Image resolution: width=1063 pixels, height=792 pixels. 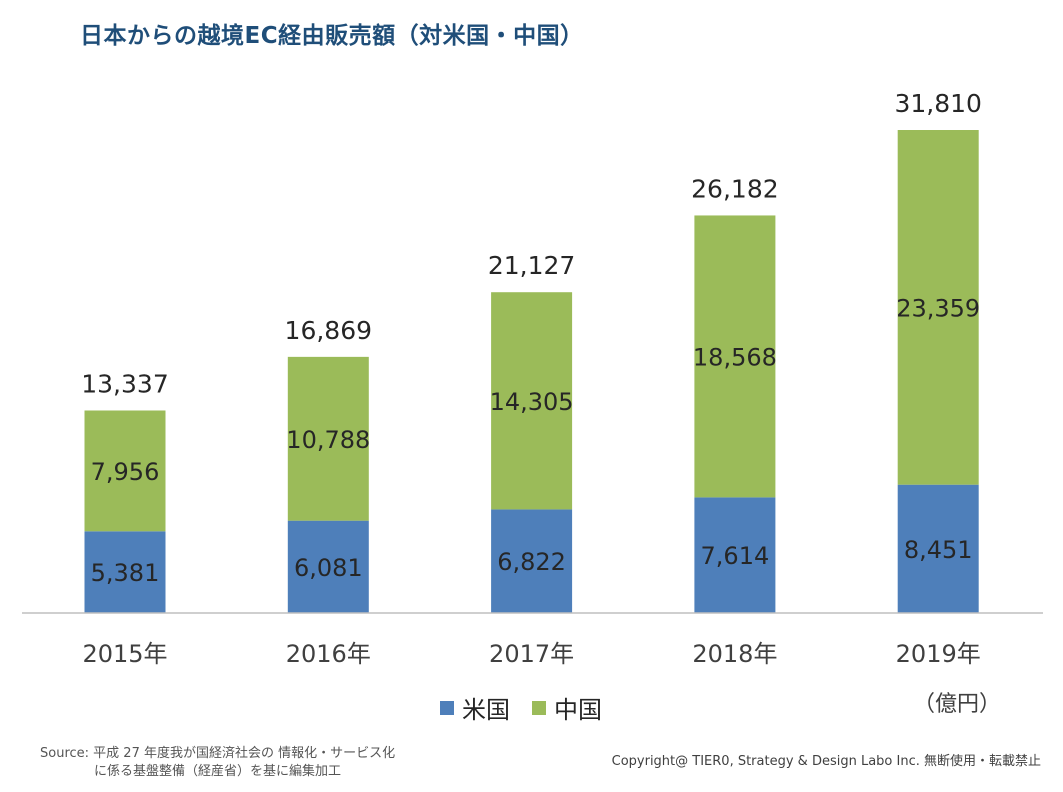 I want to click on category-label-1: 2015年, so click(x=124, y=654).